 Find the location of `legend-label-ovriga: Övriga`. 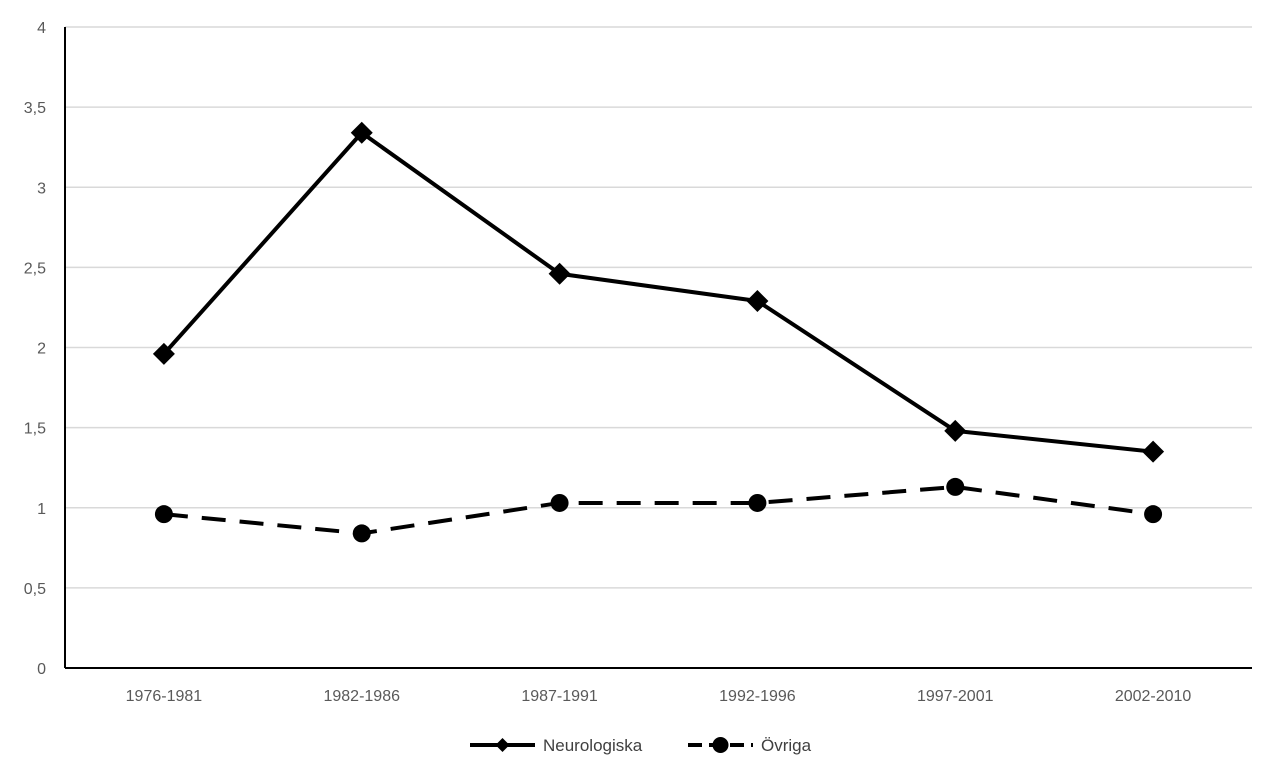

legend-label-ovriga: Övriga is located at coordinates (786, 745).